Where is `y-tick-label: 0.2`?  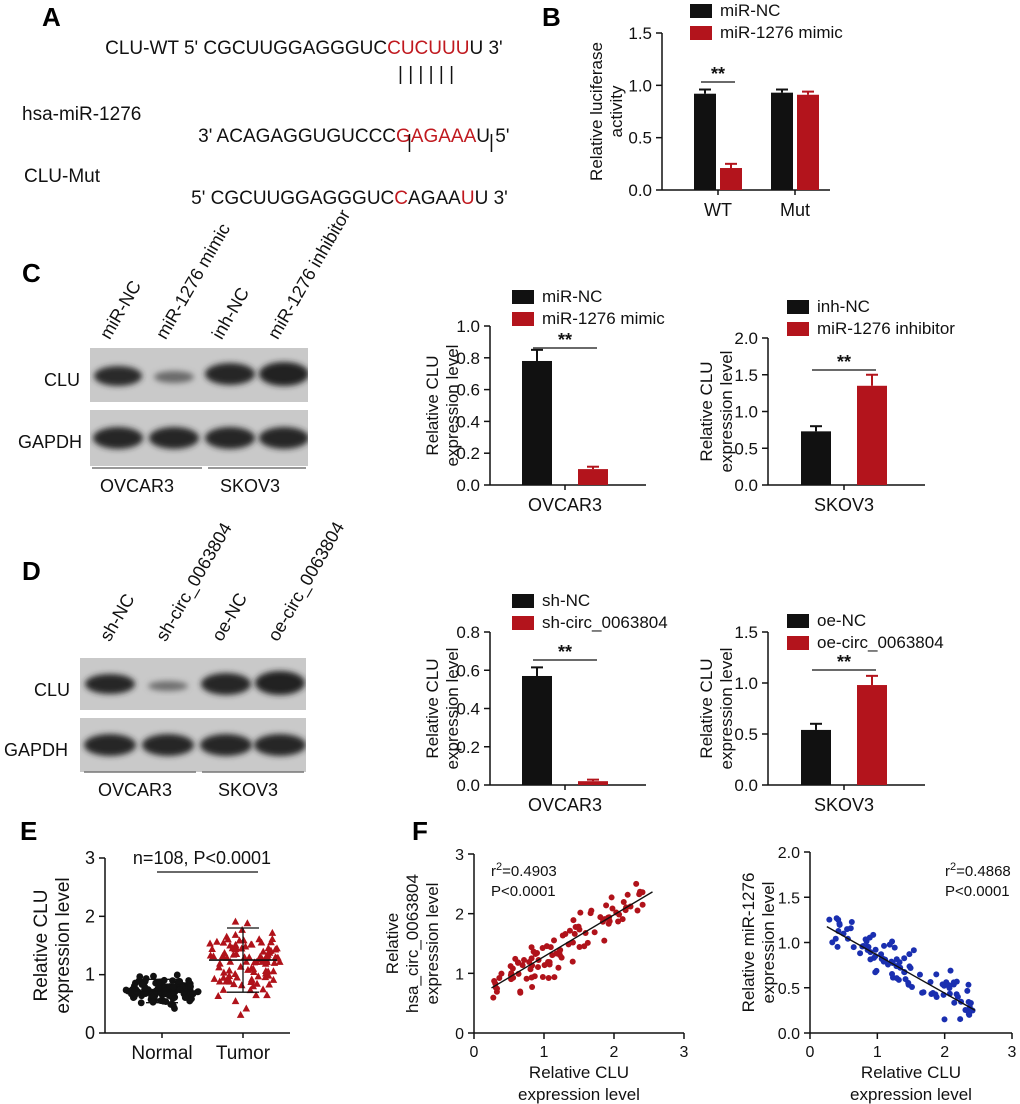 y-tick-label: 0.2 is located at coordinates (468, 453).